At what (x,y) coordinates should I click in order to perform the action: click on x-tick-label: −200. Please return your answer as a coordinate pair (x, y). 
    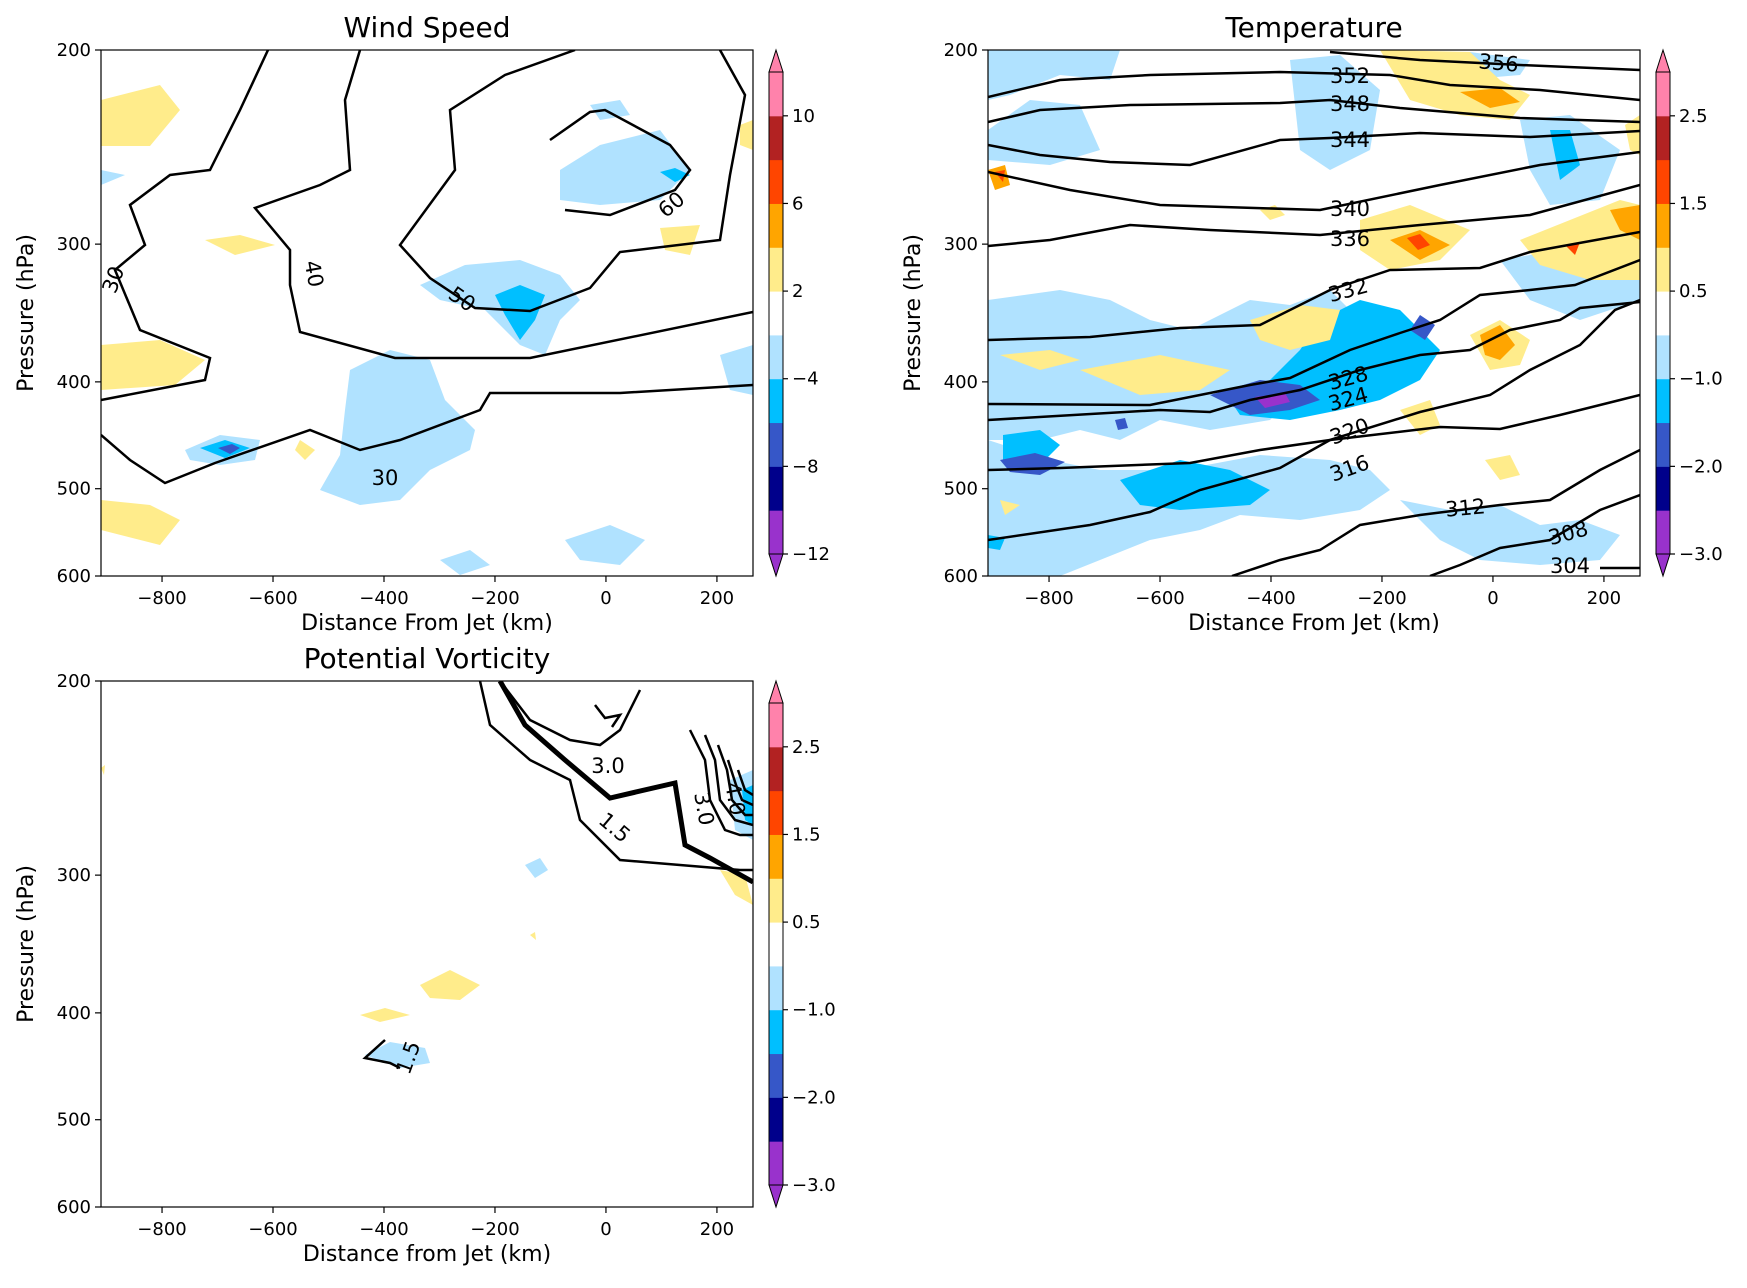
    Looking at the image, I should click on (1381, 598).